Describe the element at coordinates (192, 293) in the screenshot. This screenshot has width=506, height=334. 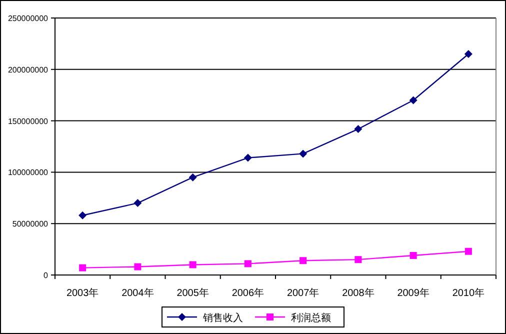
I see `x-tick-label: 2005年` at that location.